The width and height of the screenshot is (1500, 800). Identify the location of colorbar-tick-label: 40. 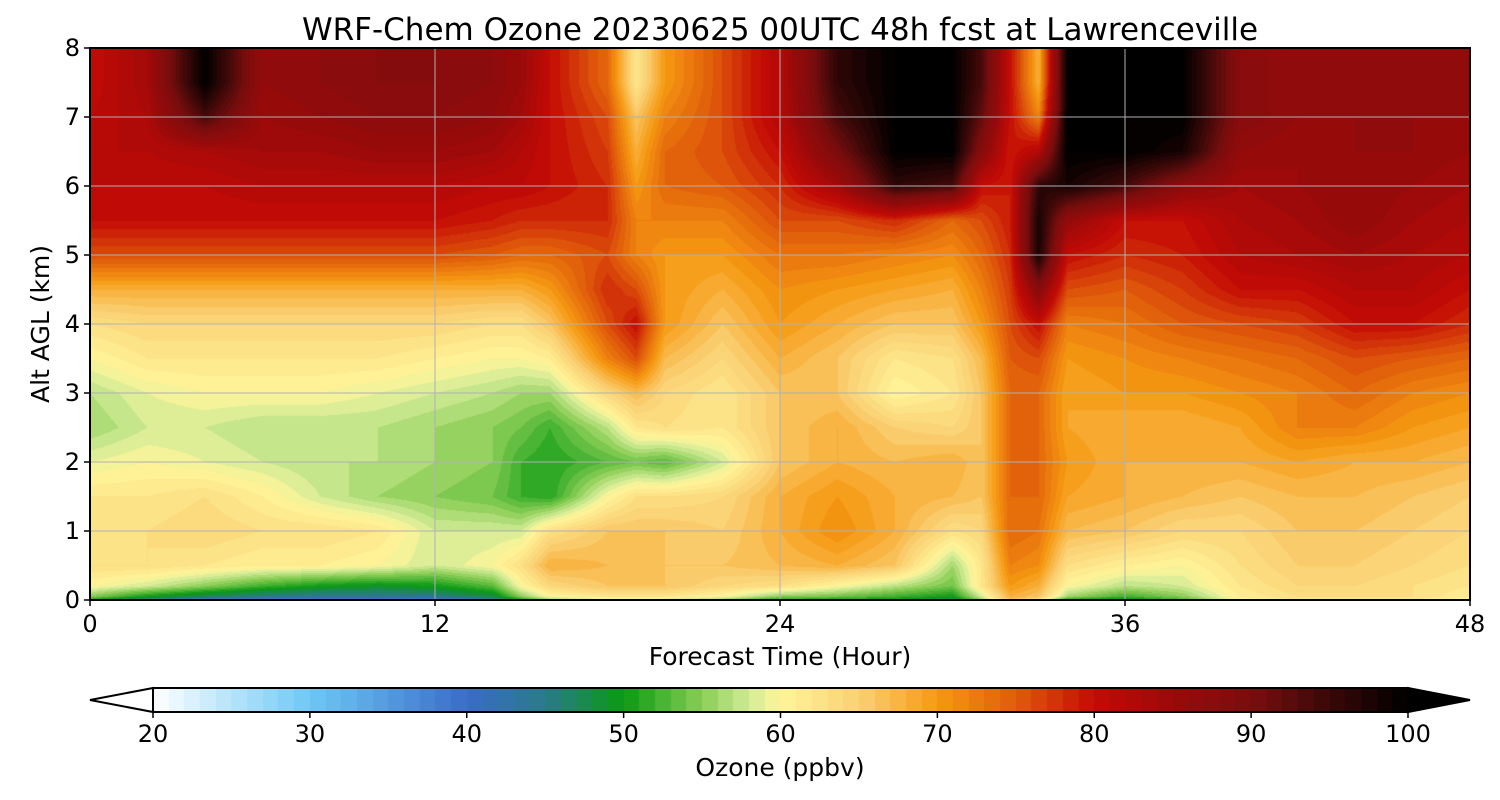
(466, 734).